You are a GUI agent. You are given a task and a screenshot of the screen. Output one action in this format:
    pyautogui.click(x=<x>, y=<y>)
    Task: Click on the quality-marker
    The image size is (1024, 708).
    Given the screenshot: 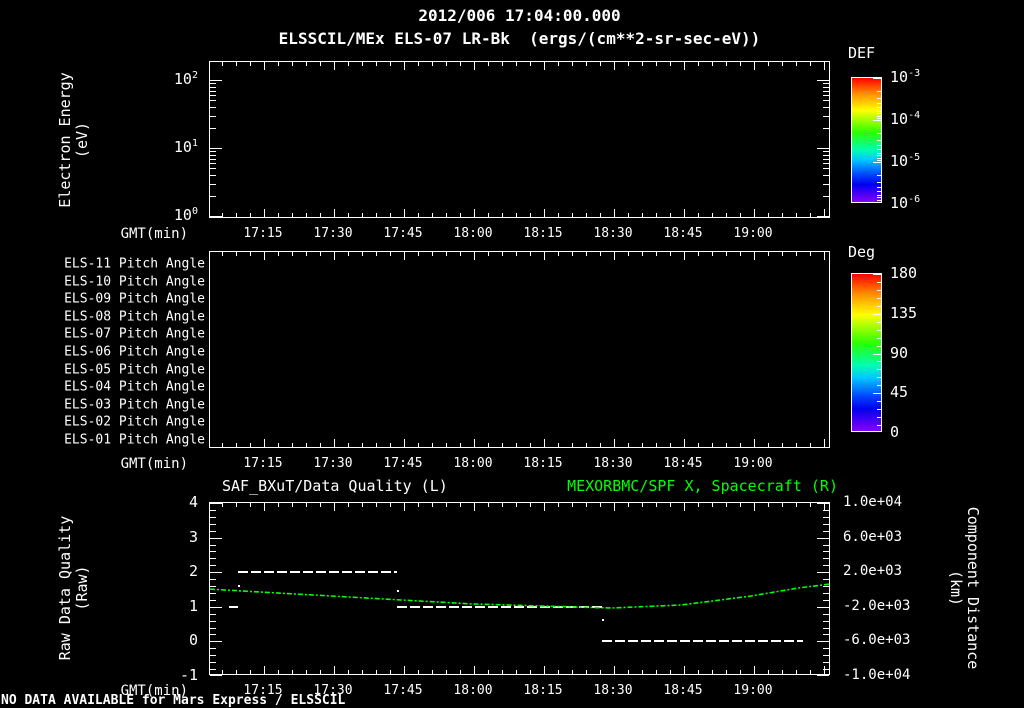 What is the action you would take?
    pyautogui.click(x=397, y=590)
    